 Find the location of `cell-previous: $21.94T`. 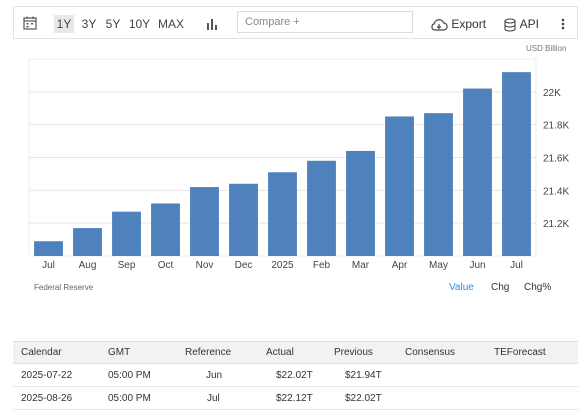

cell-previous: $21.94T is located at coordinates (363, 375).